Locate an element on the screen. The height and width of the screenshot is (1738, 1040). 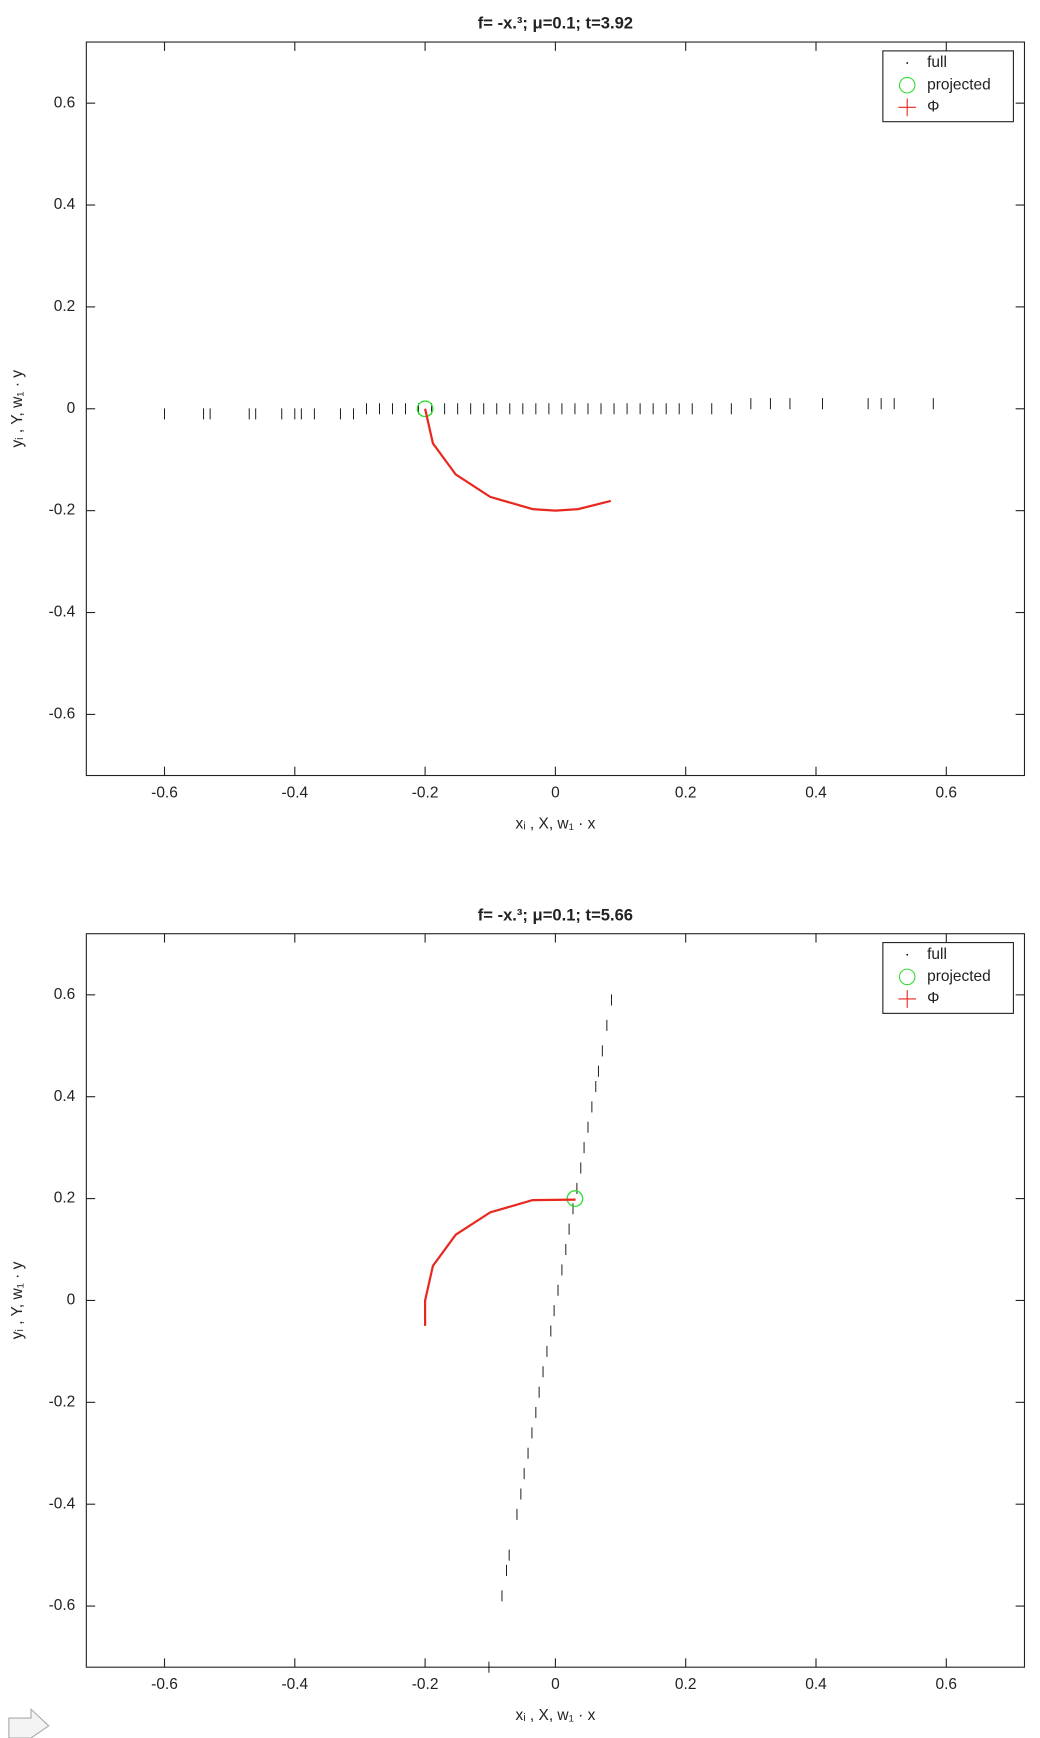
chart-title: f= -x.³; μ=0.1; t=3.92 is located at coordinates (555, 23).